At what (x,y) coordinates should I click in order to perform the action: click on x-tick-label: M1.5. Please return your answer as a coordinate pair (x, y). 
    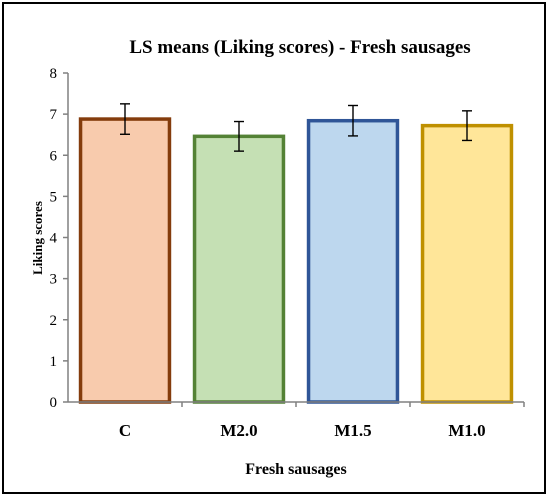
    Looking at the image, I should click on (352, 430).